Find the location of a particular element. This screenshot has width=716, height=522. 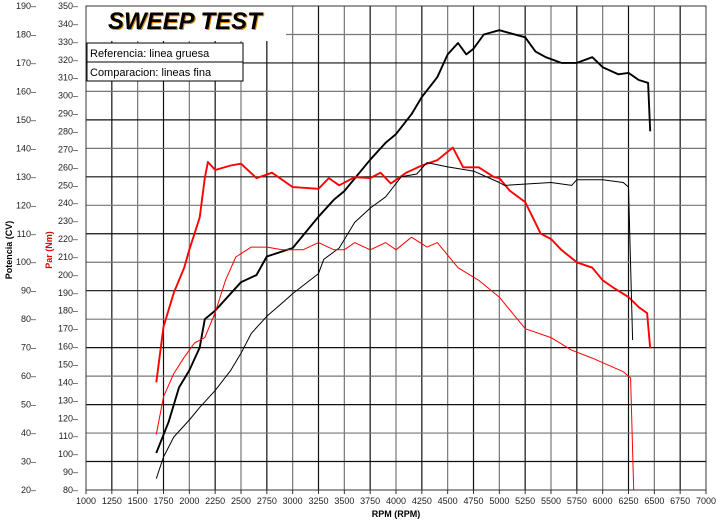

torque-tick-label: 310– is located at coordinates (68, 78).